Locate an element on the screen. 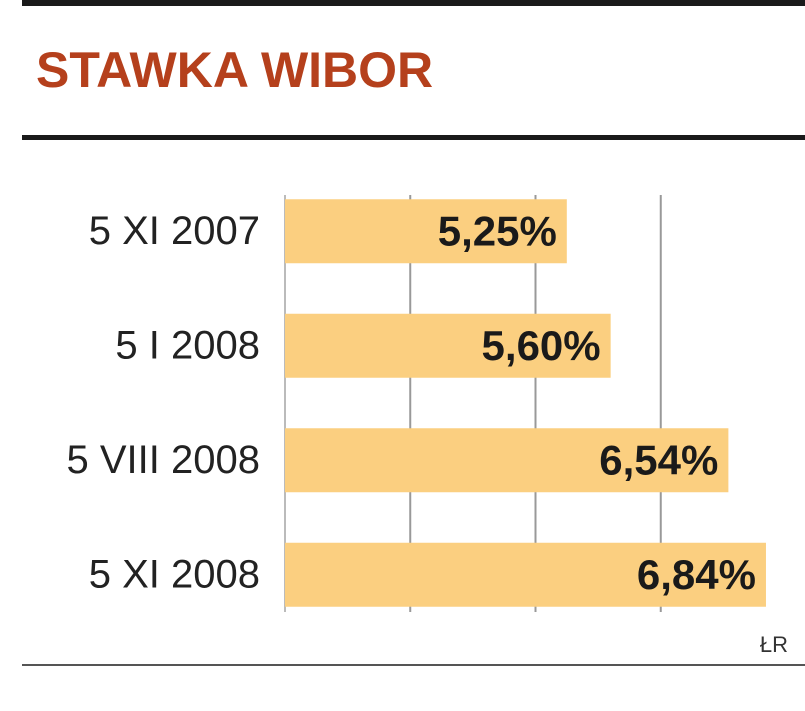 The height and width of the screenshot is (711, 805). y-tick-label: 5 I 2008 is located at coordinates (187, 345).